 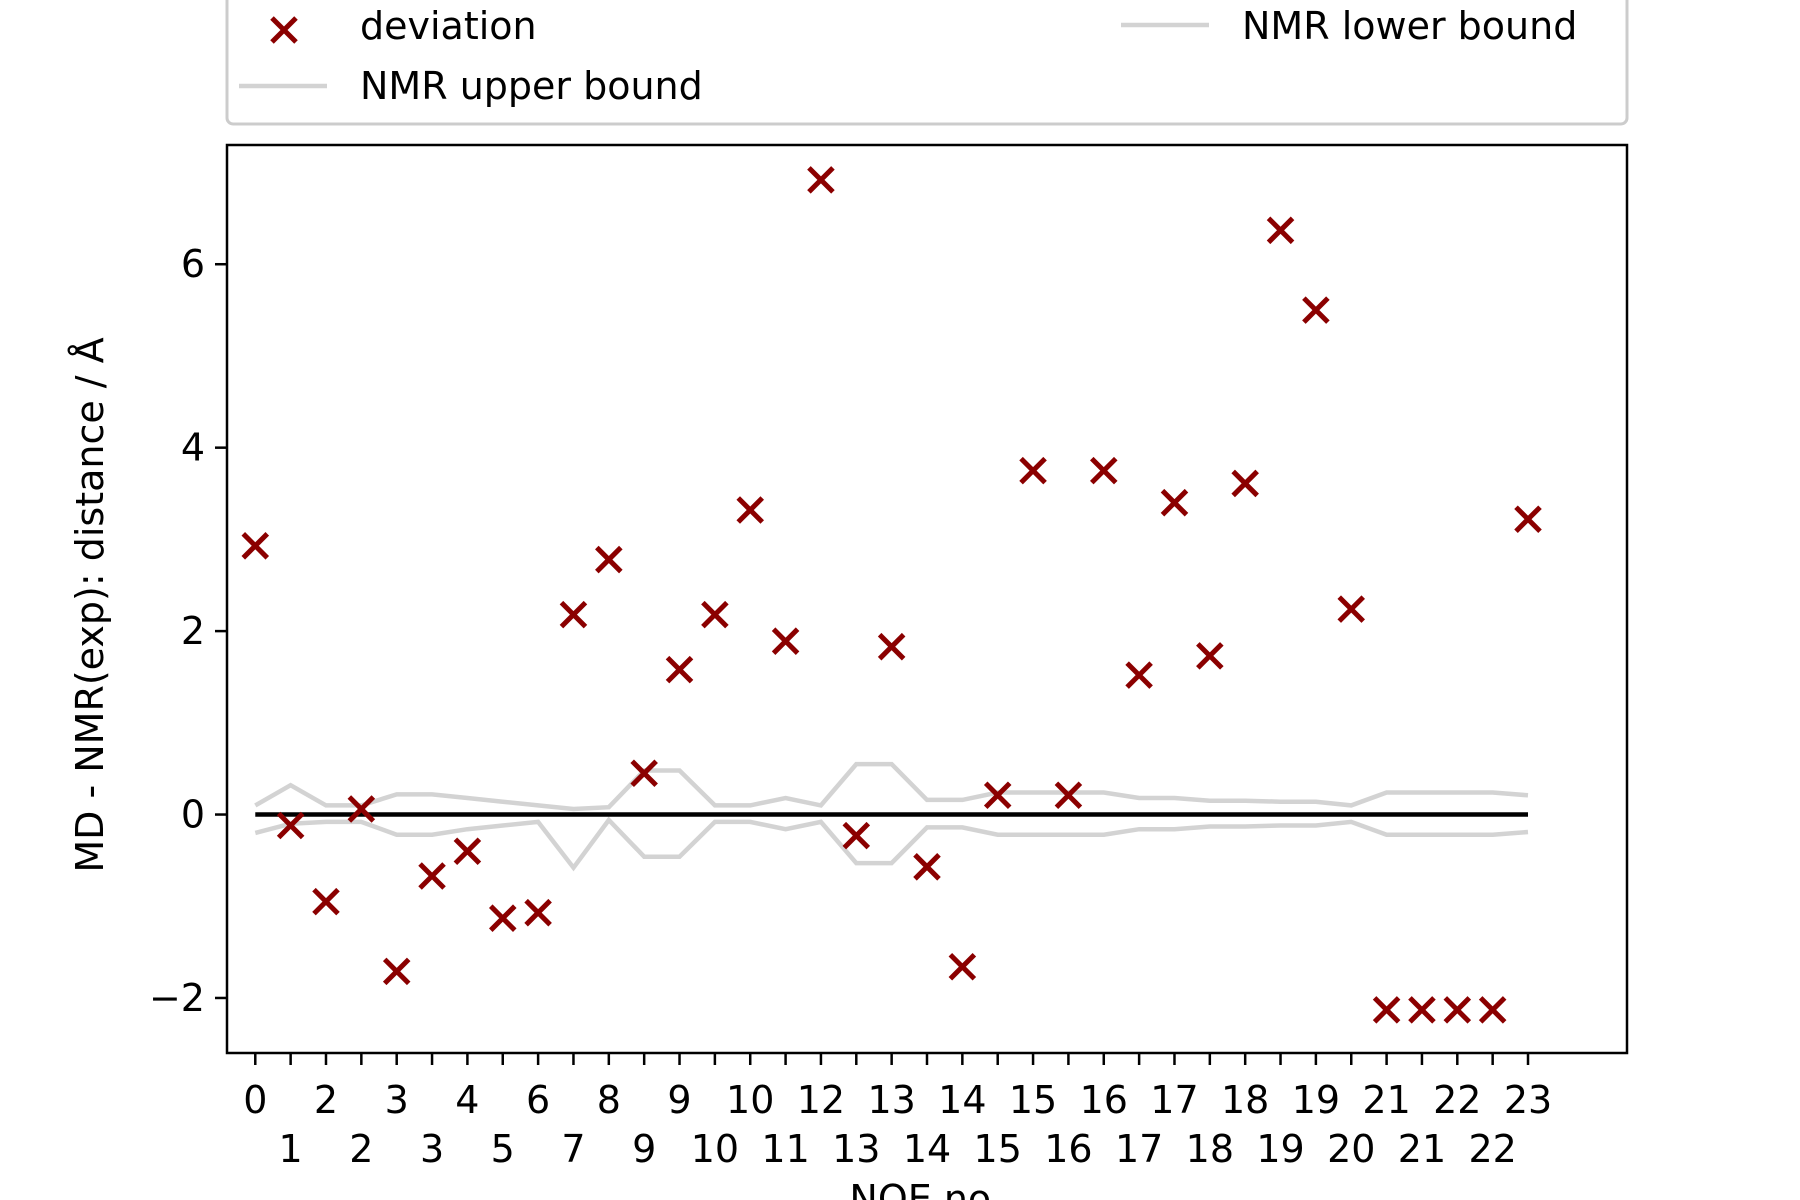 I want to click on legend-item-upper-bound: NMR upper bound, so click(x=471, y=86).